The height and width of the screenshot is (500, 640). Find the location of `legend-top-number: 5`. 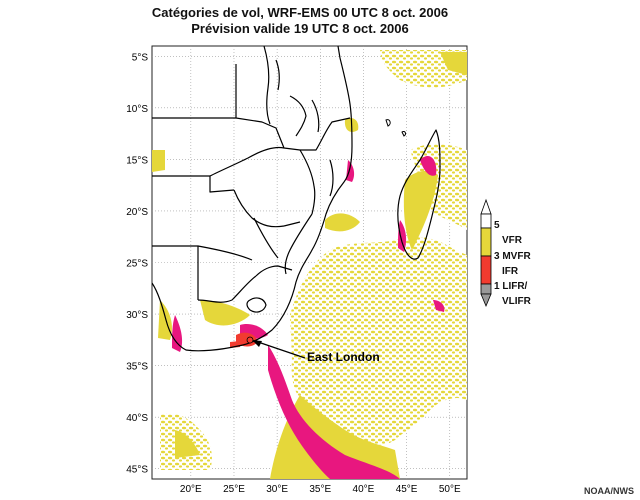

legend-top-number: 5 is located at coordinates (497, 225).